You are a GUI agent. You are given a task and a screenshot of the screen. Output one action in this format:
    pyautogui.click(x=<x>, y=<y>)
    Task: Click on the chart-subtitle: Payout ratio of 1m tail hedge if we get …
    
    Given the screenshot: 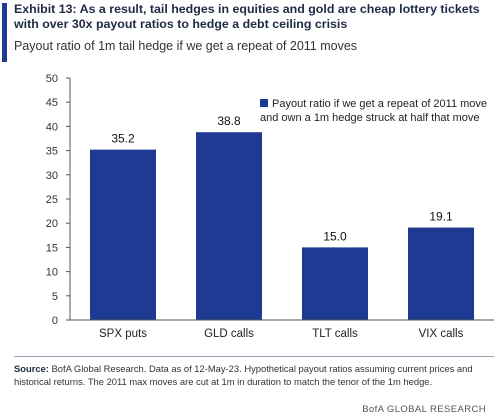 What is the action you would take?
    pyautogui.click(x=186, y=46)
    